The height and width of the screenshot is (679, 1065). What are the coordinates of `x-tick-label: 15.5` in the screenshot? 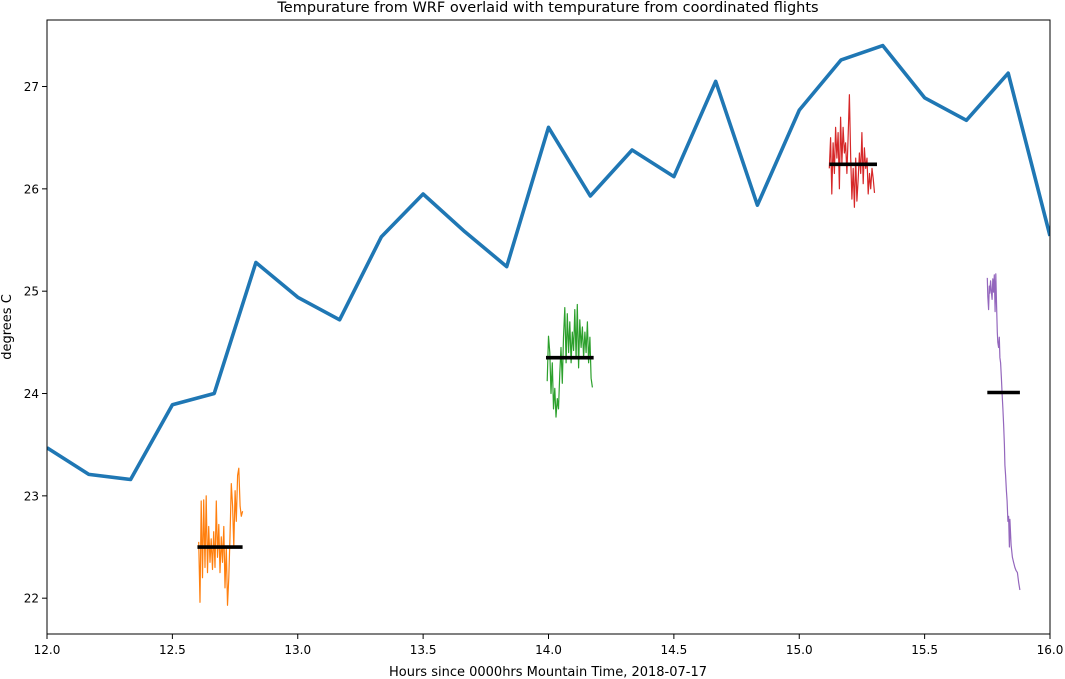 It's located at (924, 650).